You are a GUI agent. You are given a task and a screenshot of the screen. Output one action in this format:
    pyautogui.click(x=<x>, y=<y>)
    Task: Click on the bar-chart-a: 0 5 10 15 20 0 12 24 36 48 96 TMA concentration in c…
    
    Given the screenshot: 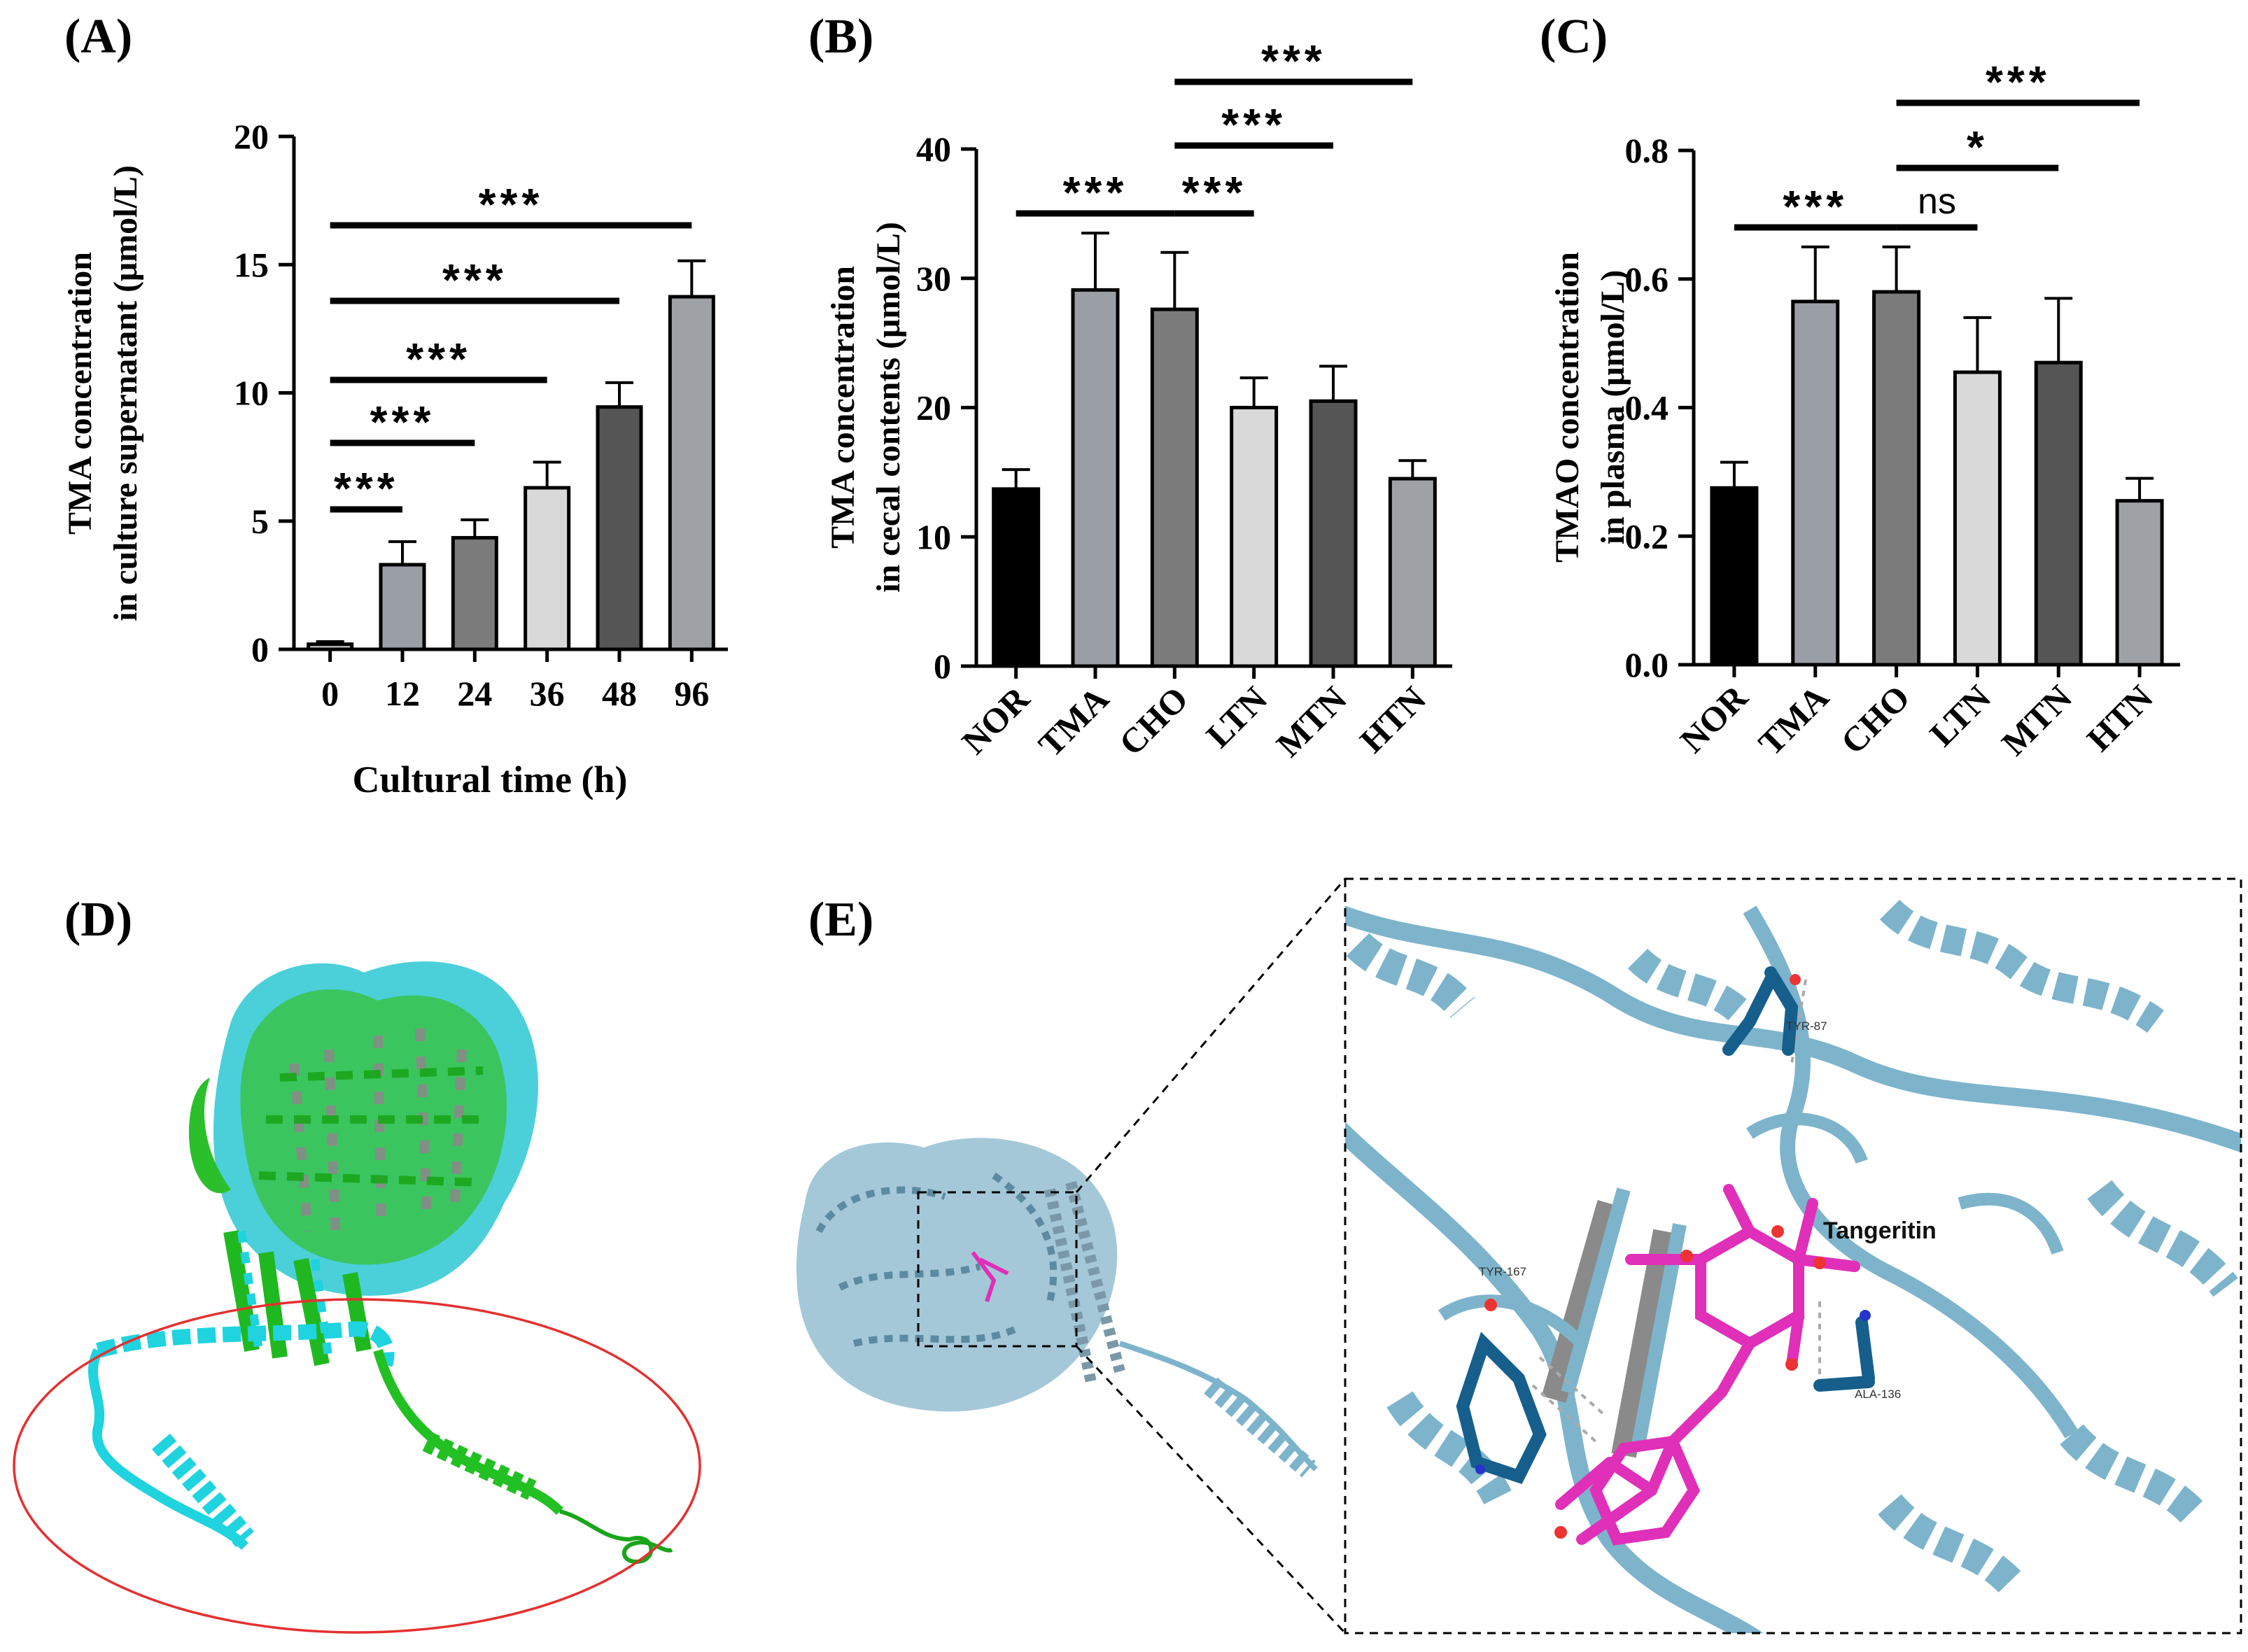 What is the action you would take?
    pyautogui.click(x=395, y=458)
    